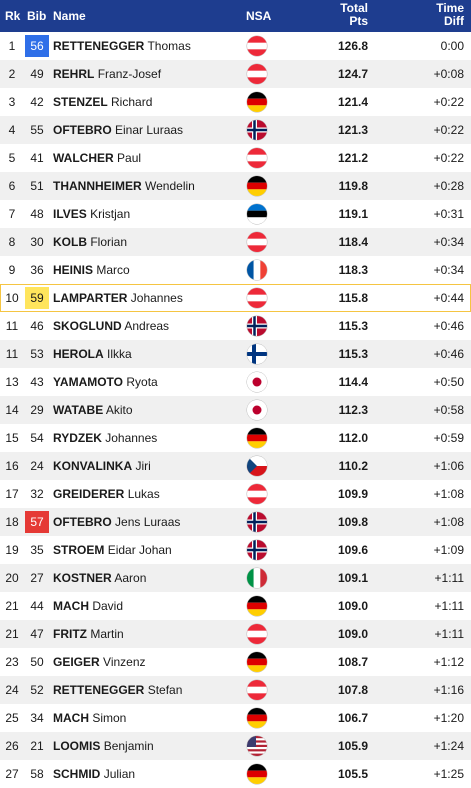  Describe the element at coordinates (352, 130) in the screenshot. I see `total-points: 121.3` at that location.